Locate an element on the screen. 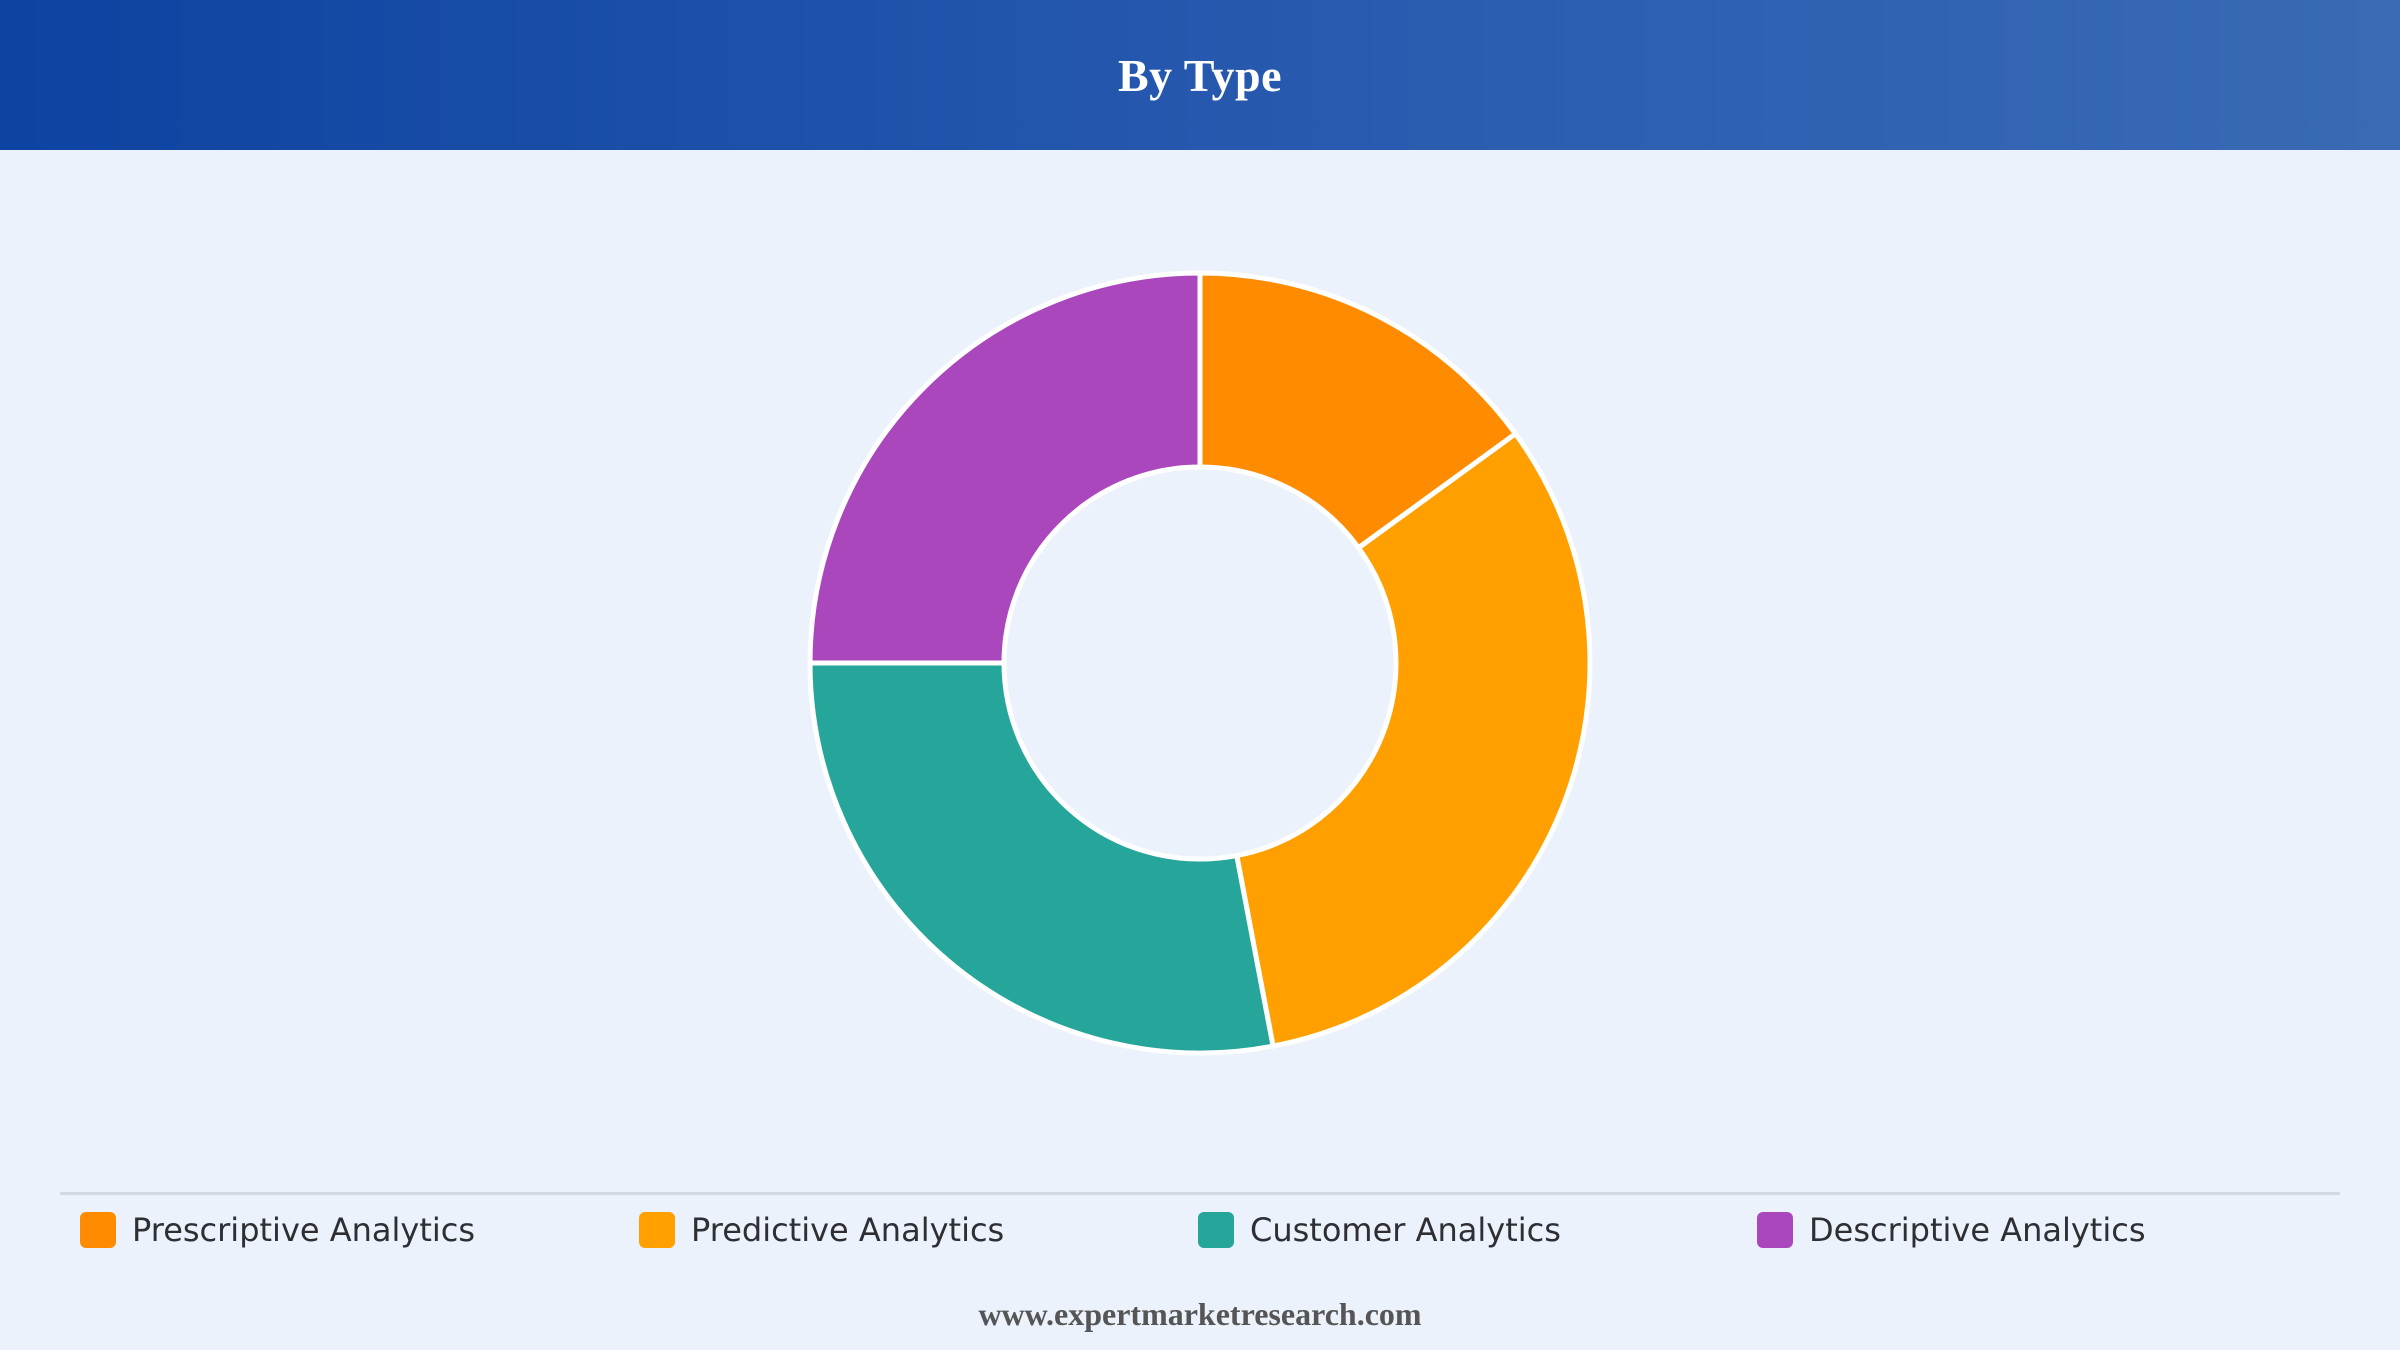  chart-title: By Type is located at coordinates (1200, 75).